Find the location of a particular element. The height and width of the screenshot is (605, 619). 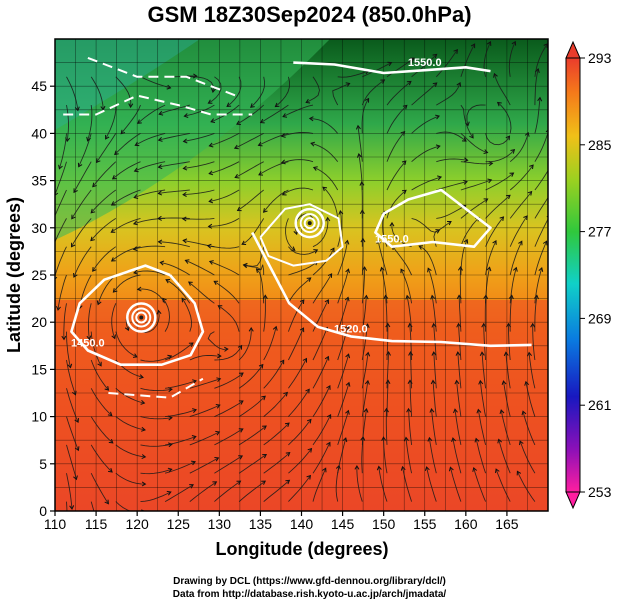

cyclone-ring is located at coordinates (309, 223).